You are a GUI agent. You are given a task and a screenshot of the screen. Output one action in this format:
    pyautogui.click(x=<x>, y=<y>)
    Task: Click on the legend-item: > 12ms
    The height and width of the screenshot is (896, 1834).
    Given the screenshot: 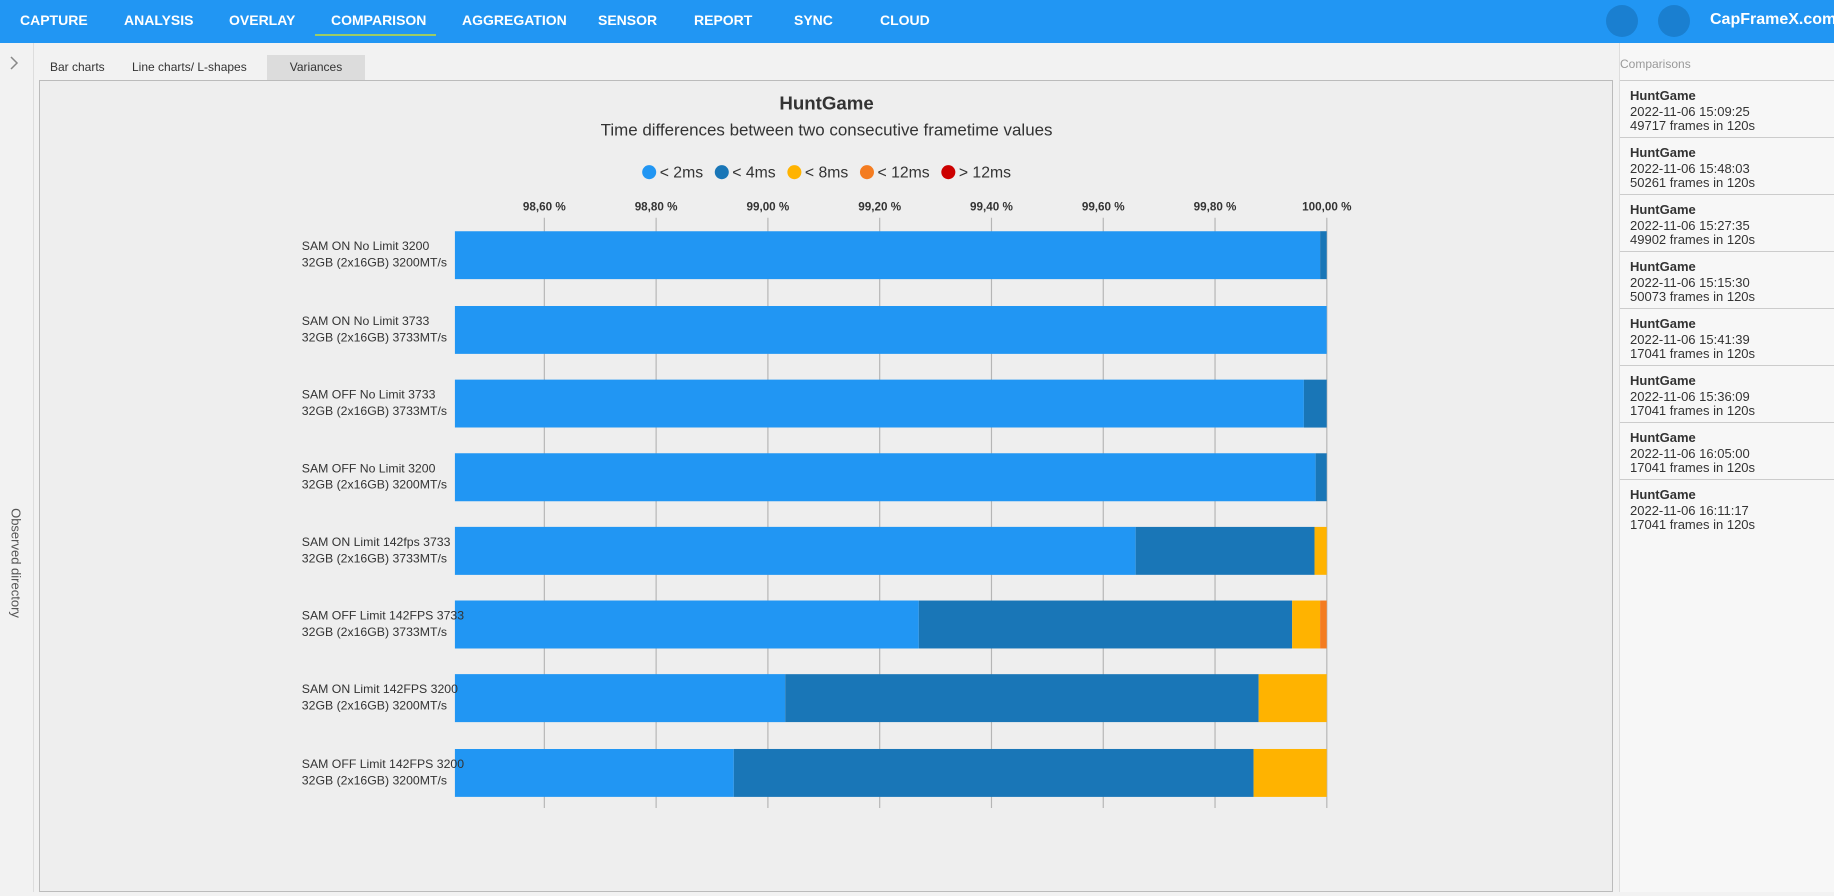 What is the action you would take?
    pyautogui.click(x=976, y=173)
    